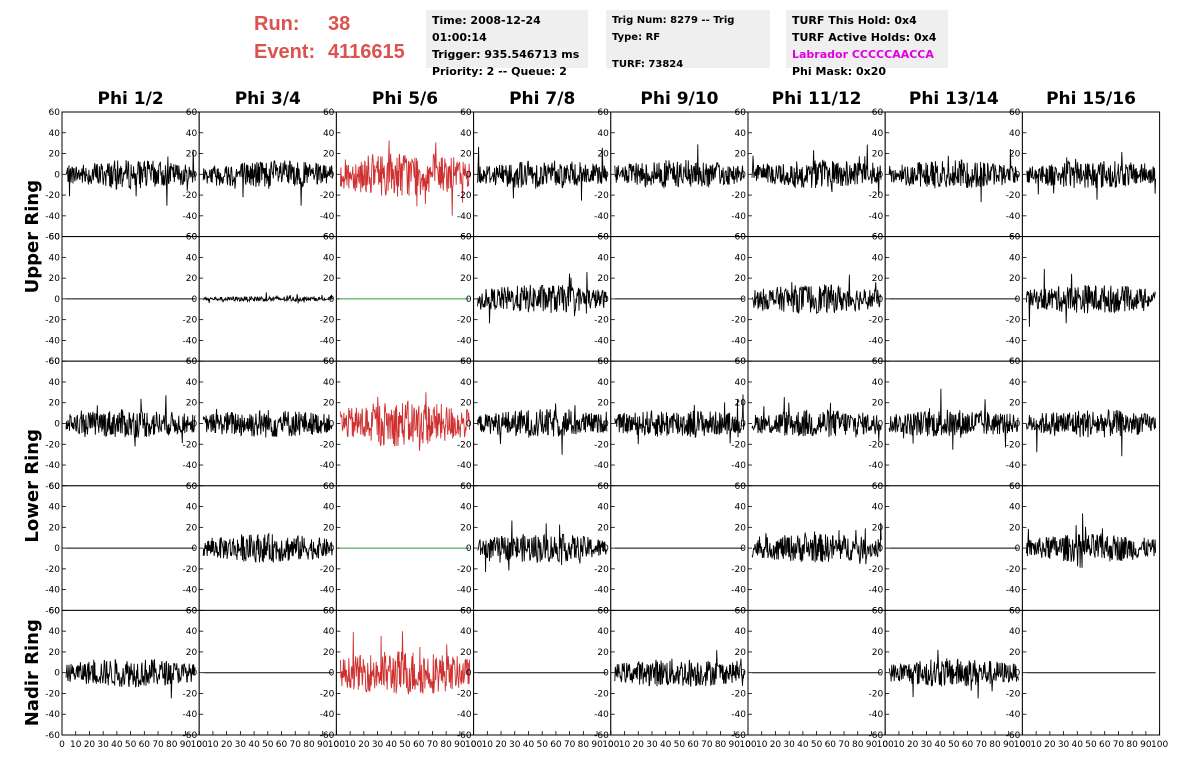 Image resolution: width=1196 pixels, height=772 pixels. Describe the element at coordinates (968, 745) in the screenshot. I see `x-tick-label: 60` at that location.